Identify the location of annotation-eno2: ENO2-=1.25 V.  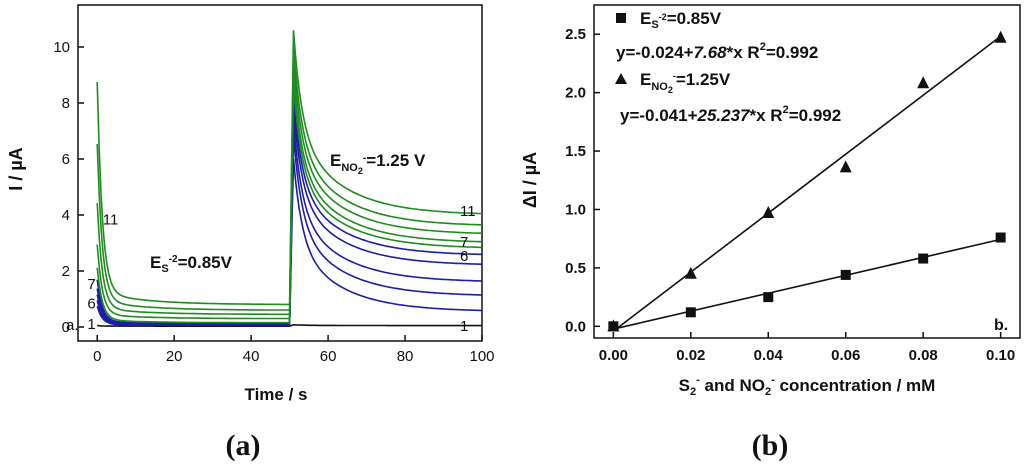
(378, 163).